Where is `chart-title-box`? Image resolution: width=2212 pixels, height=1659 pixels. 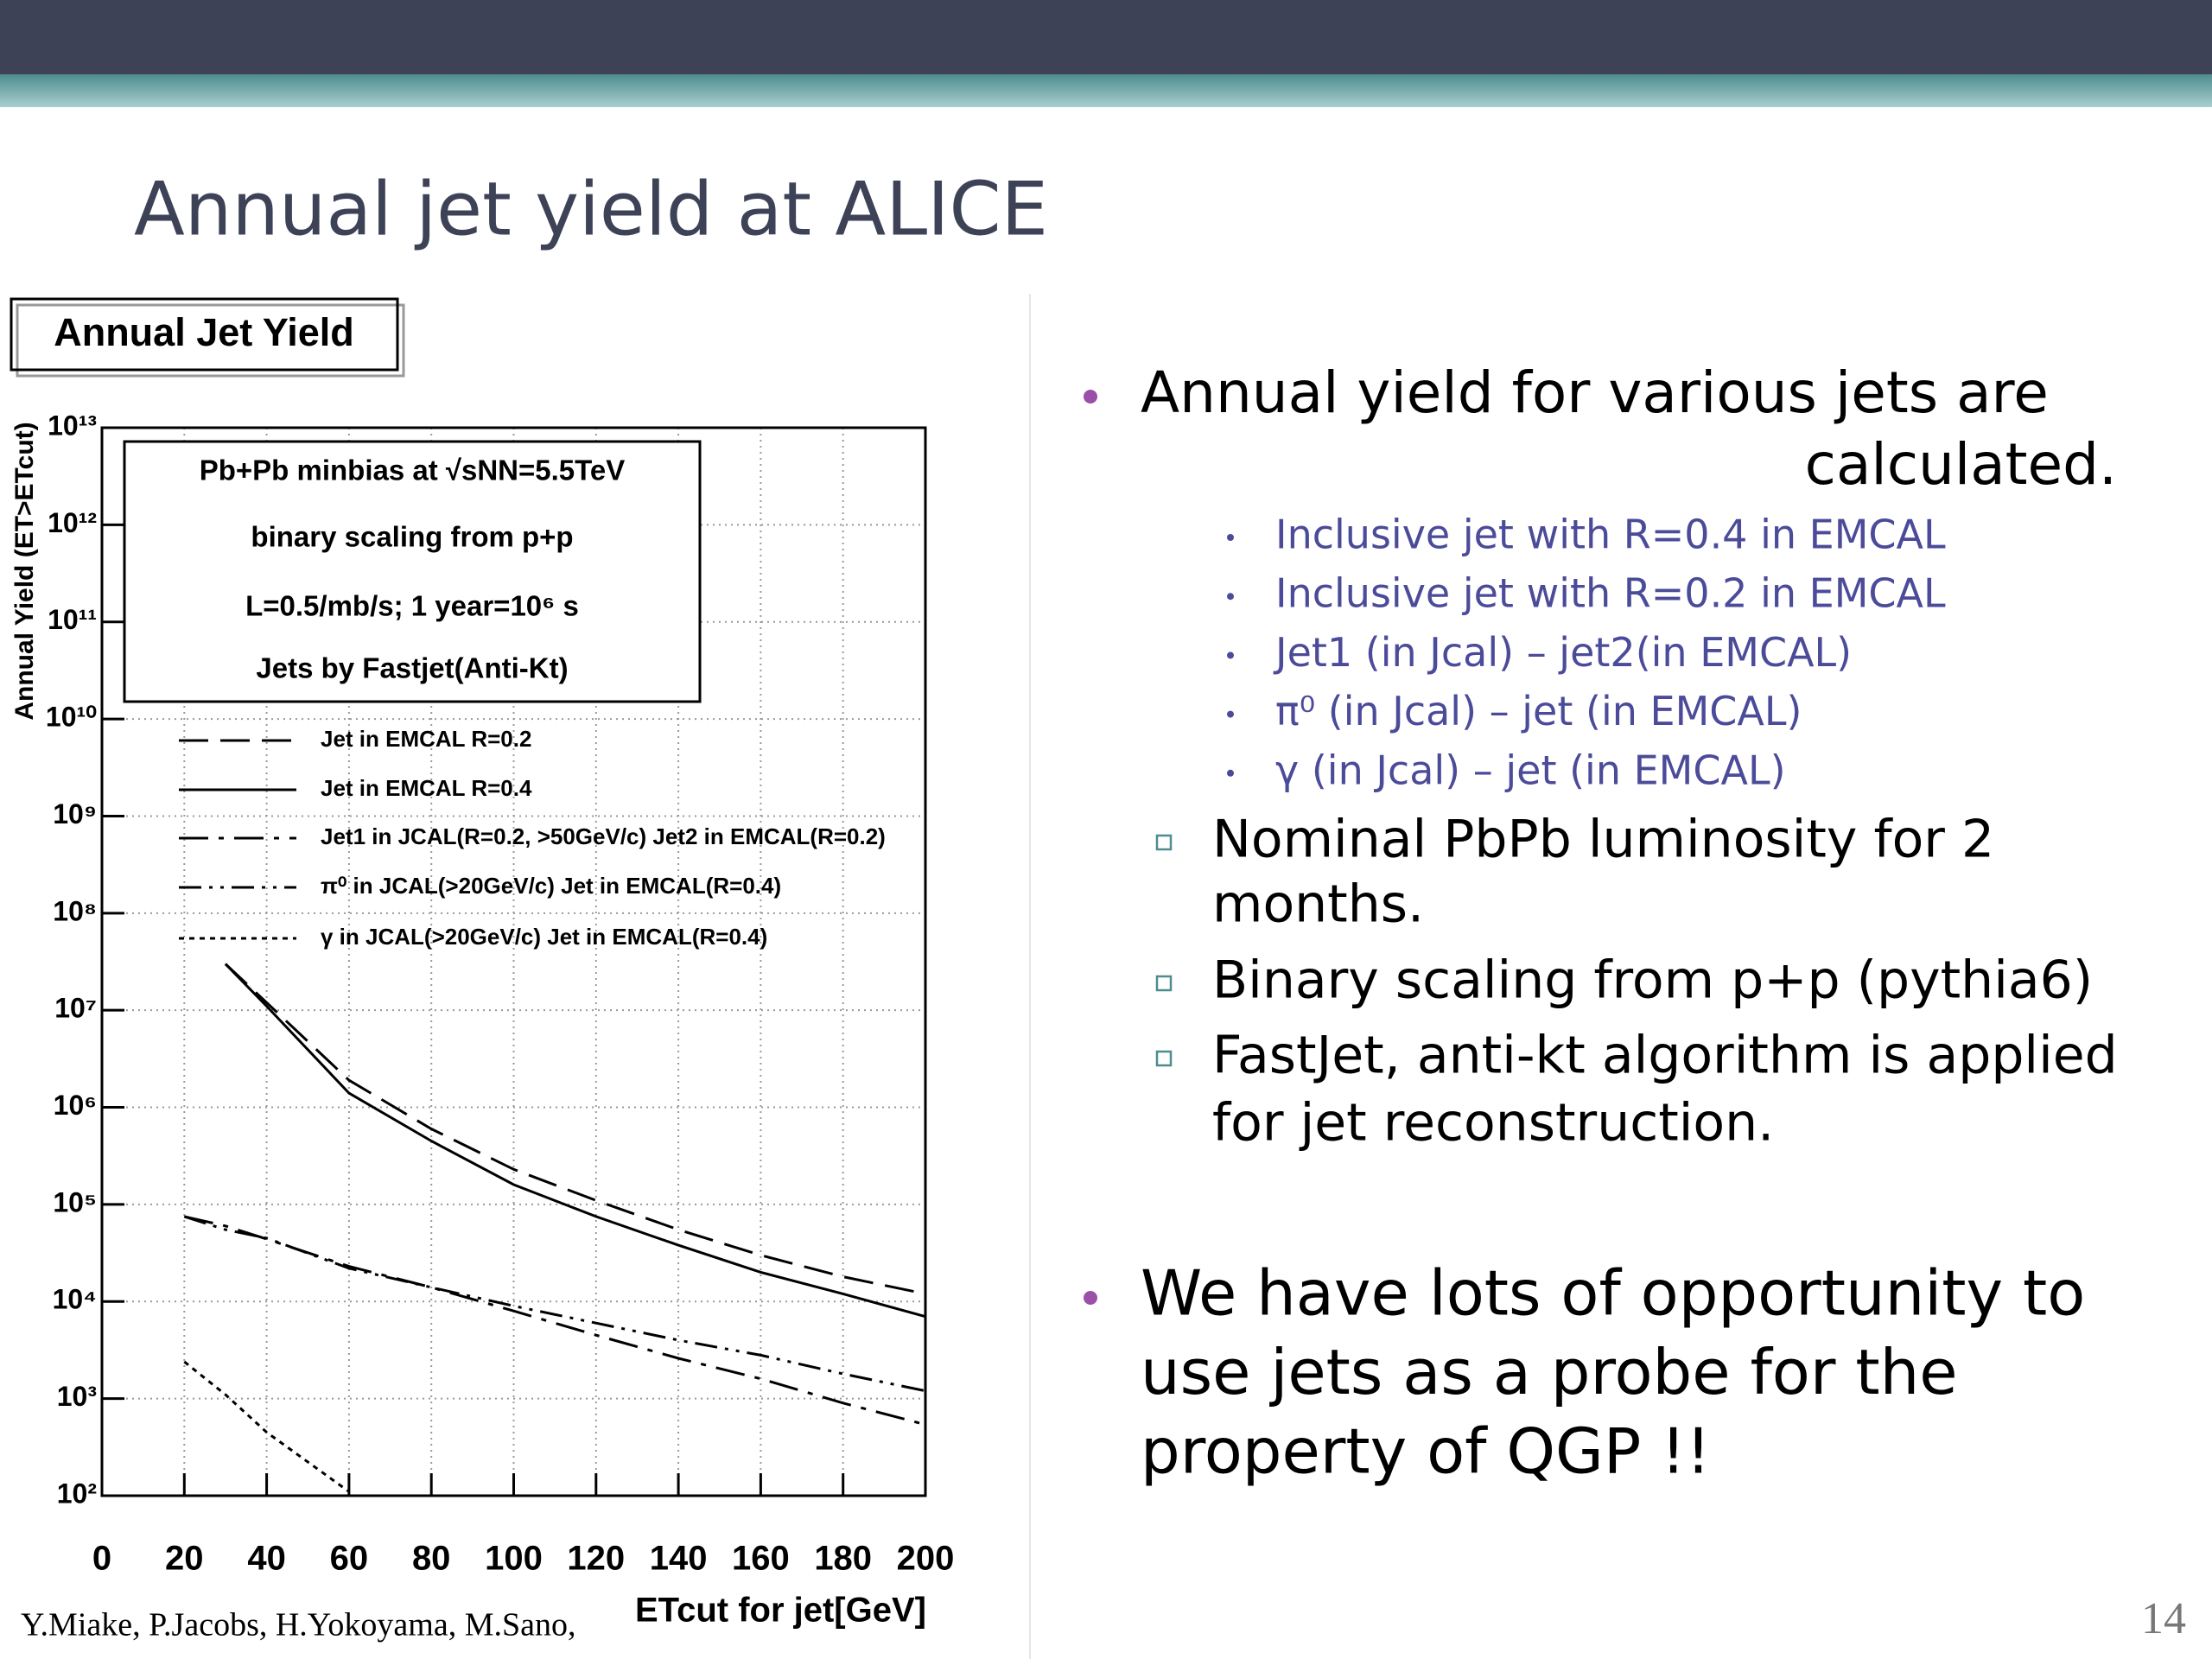
chart-title-box is located at coordinates (204, 334).